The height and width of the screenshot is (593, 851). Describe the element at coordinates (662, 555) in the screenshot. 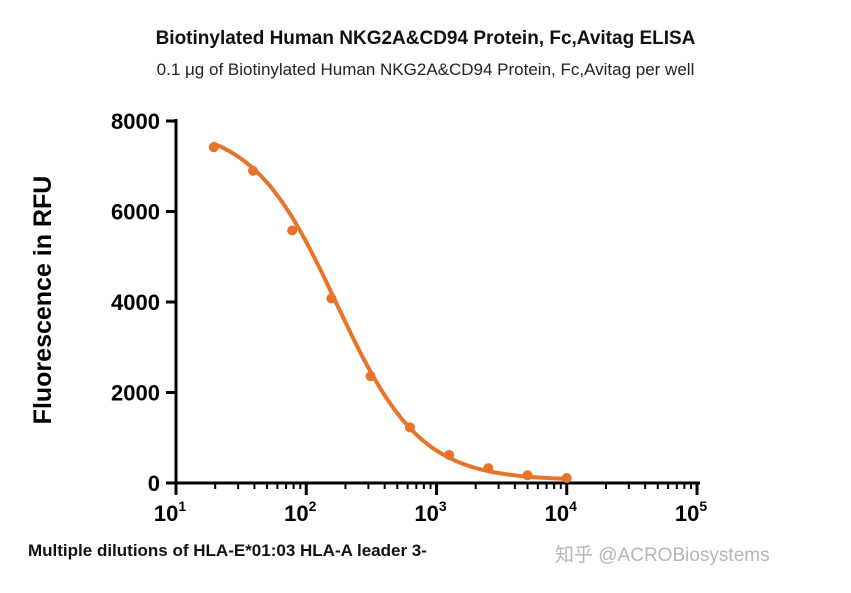

I see `watermark: 知乎 @ACROBiosystems` at that location.